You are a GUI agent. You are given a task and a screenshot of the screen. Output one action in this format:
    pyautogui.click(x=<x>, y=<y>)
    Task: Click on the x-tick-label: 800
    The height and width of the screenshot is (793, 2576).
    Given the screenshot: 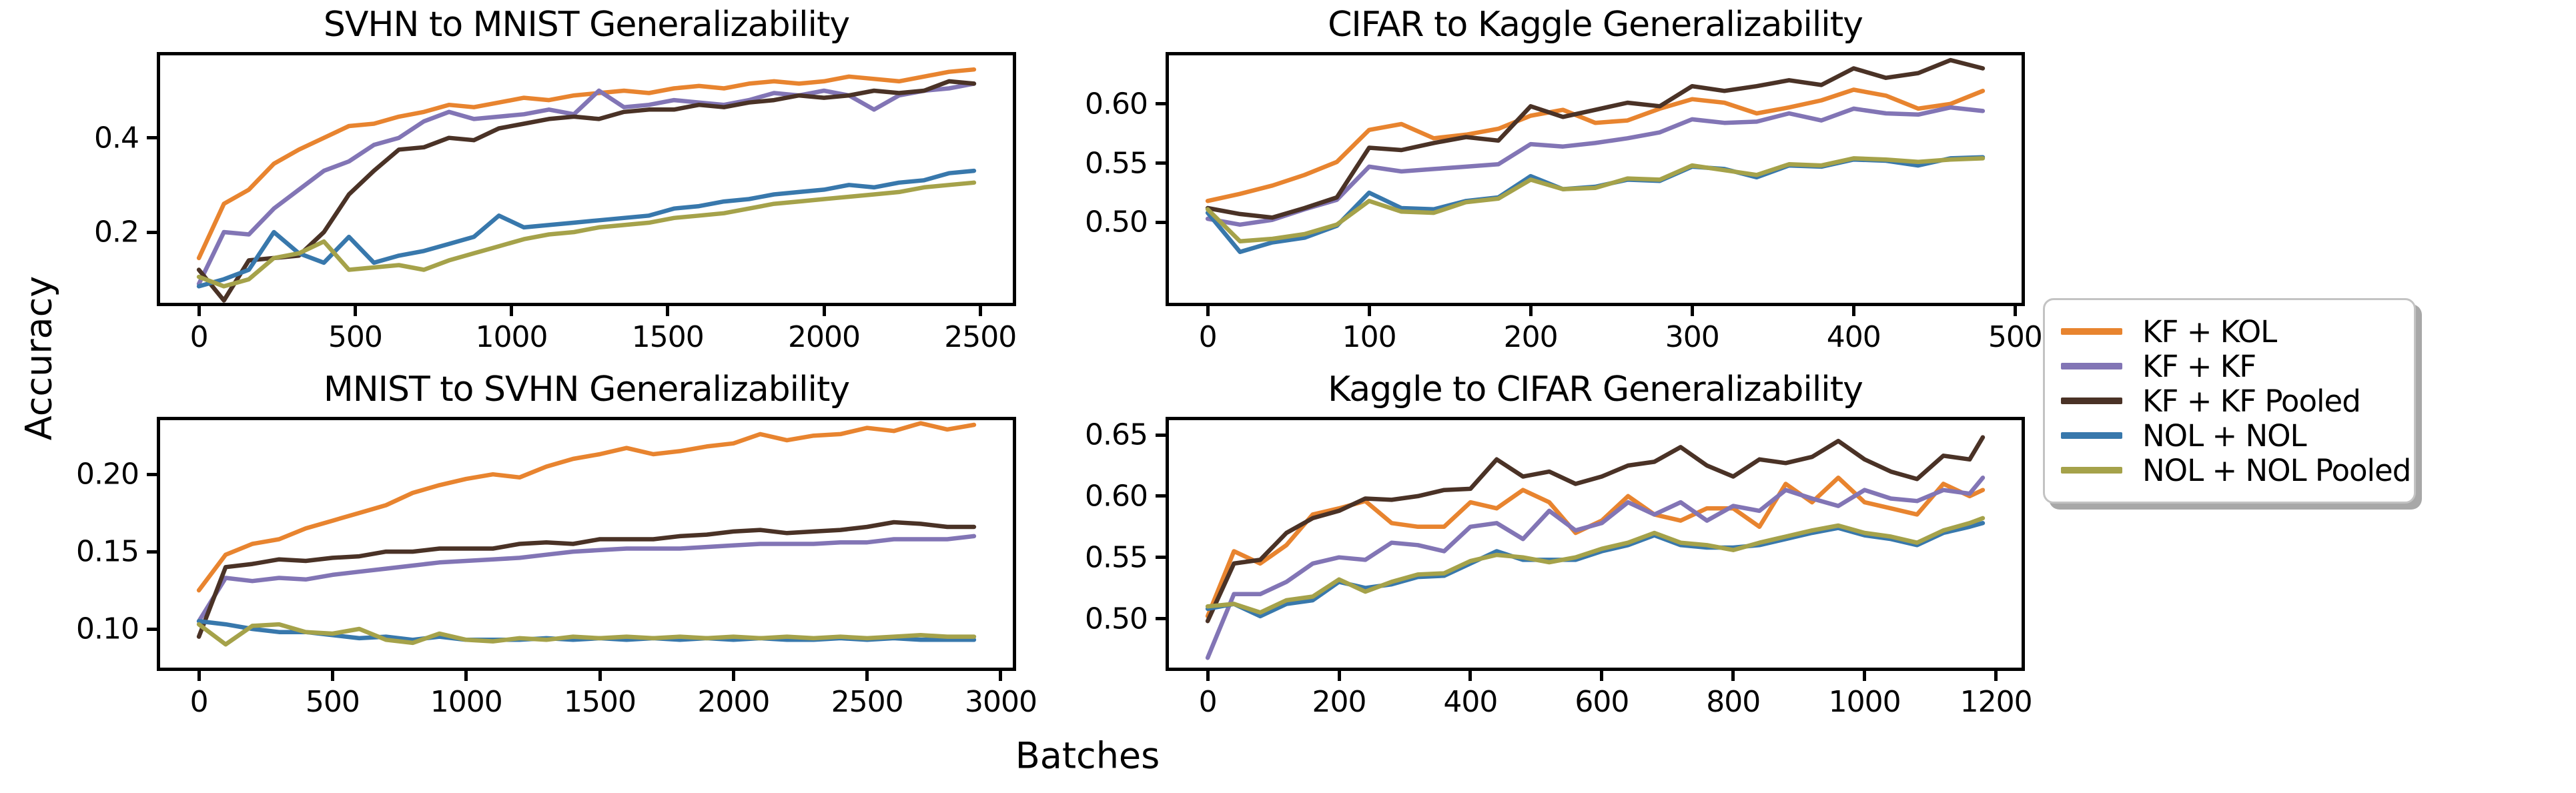 What is the action you would take?
    pyautogui.click(x=1733, y=702)
    